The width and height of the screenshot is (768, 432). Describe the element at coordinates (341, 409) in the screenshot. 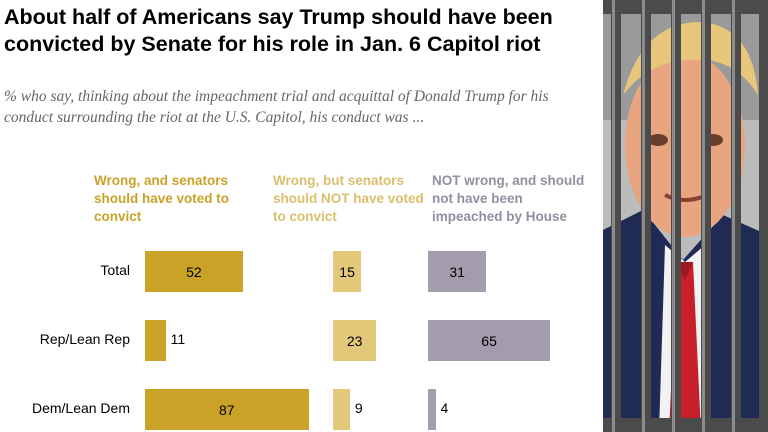

I see `bar-not-convict` at that location.